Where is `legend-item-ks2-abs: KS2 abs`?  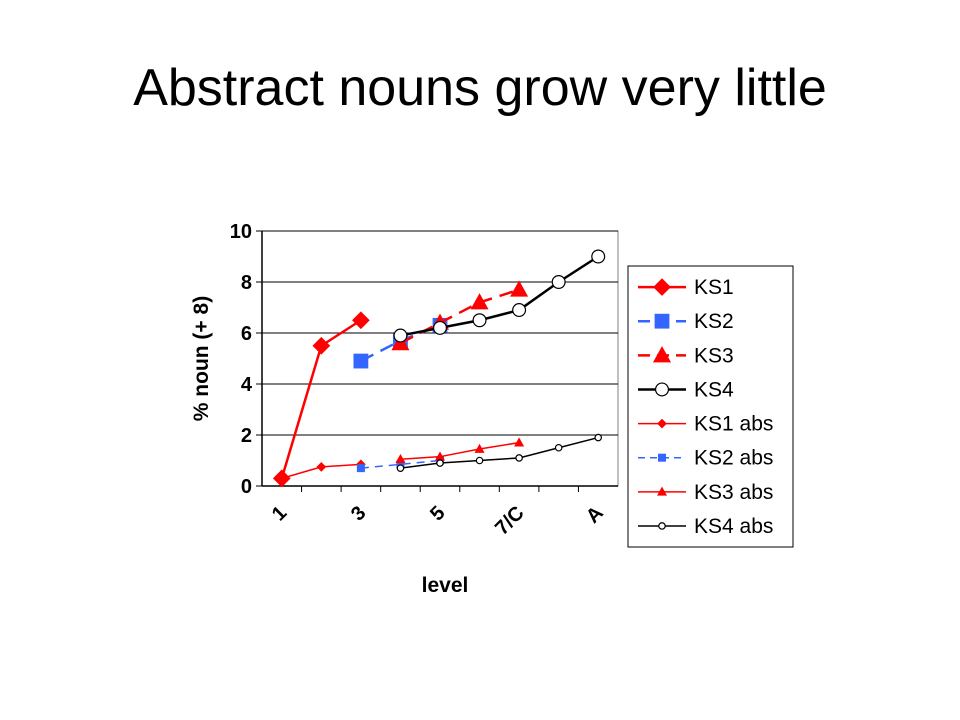
legend-item-ks2-abs: KS2 abs is located at coordinates (705, 458).